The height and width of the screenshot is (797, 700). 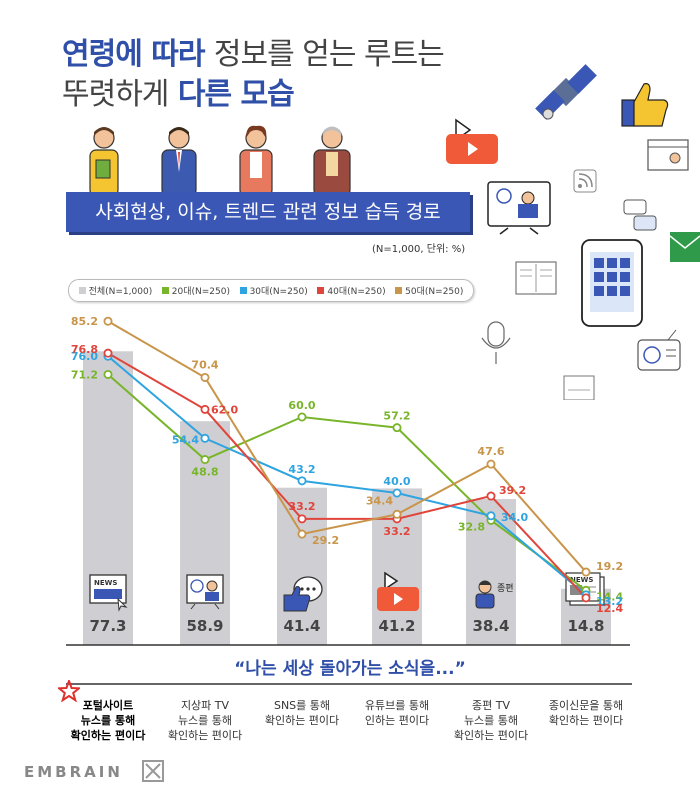 What do you see at coordinates (645, 105) in the screenshot?
I see `thumbs-up-icon` at bounding box center [645, 105].